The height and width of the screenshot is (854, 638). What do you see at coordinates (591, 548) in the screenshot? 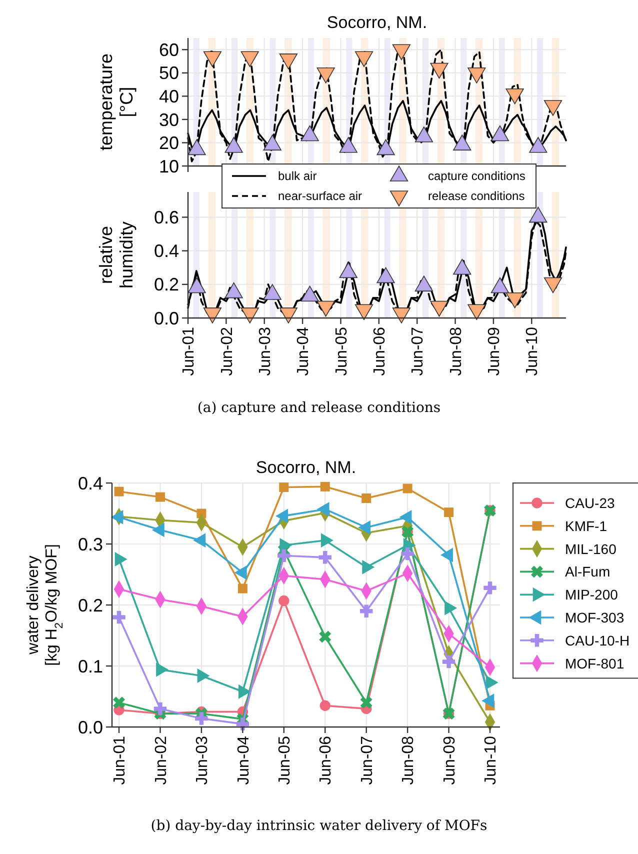
I see `legend-label: MIL-160` at bounding box center [591, 548].